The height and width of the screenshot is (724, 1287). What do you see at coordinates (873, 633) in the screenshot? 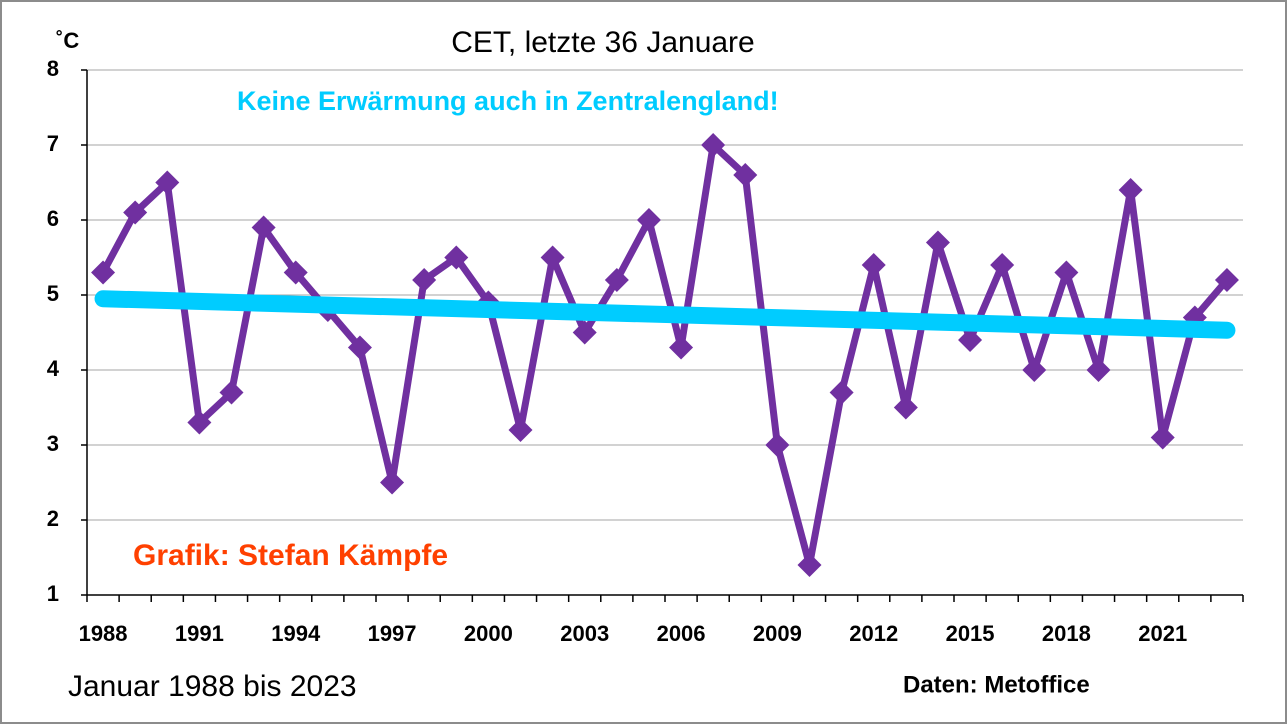
I see `x-tick-label: 2012` at bounding box center [873, 633].